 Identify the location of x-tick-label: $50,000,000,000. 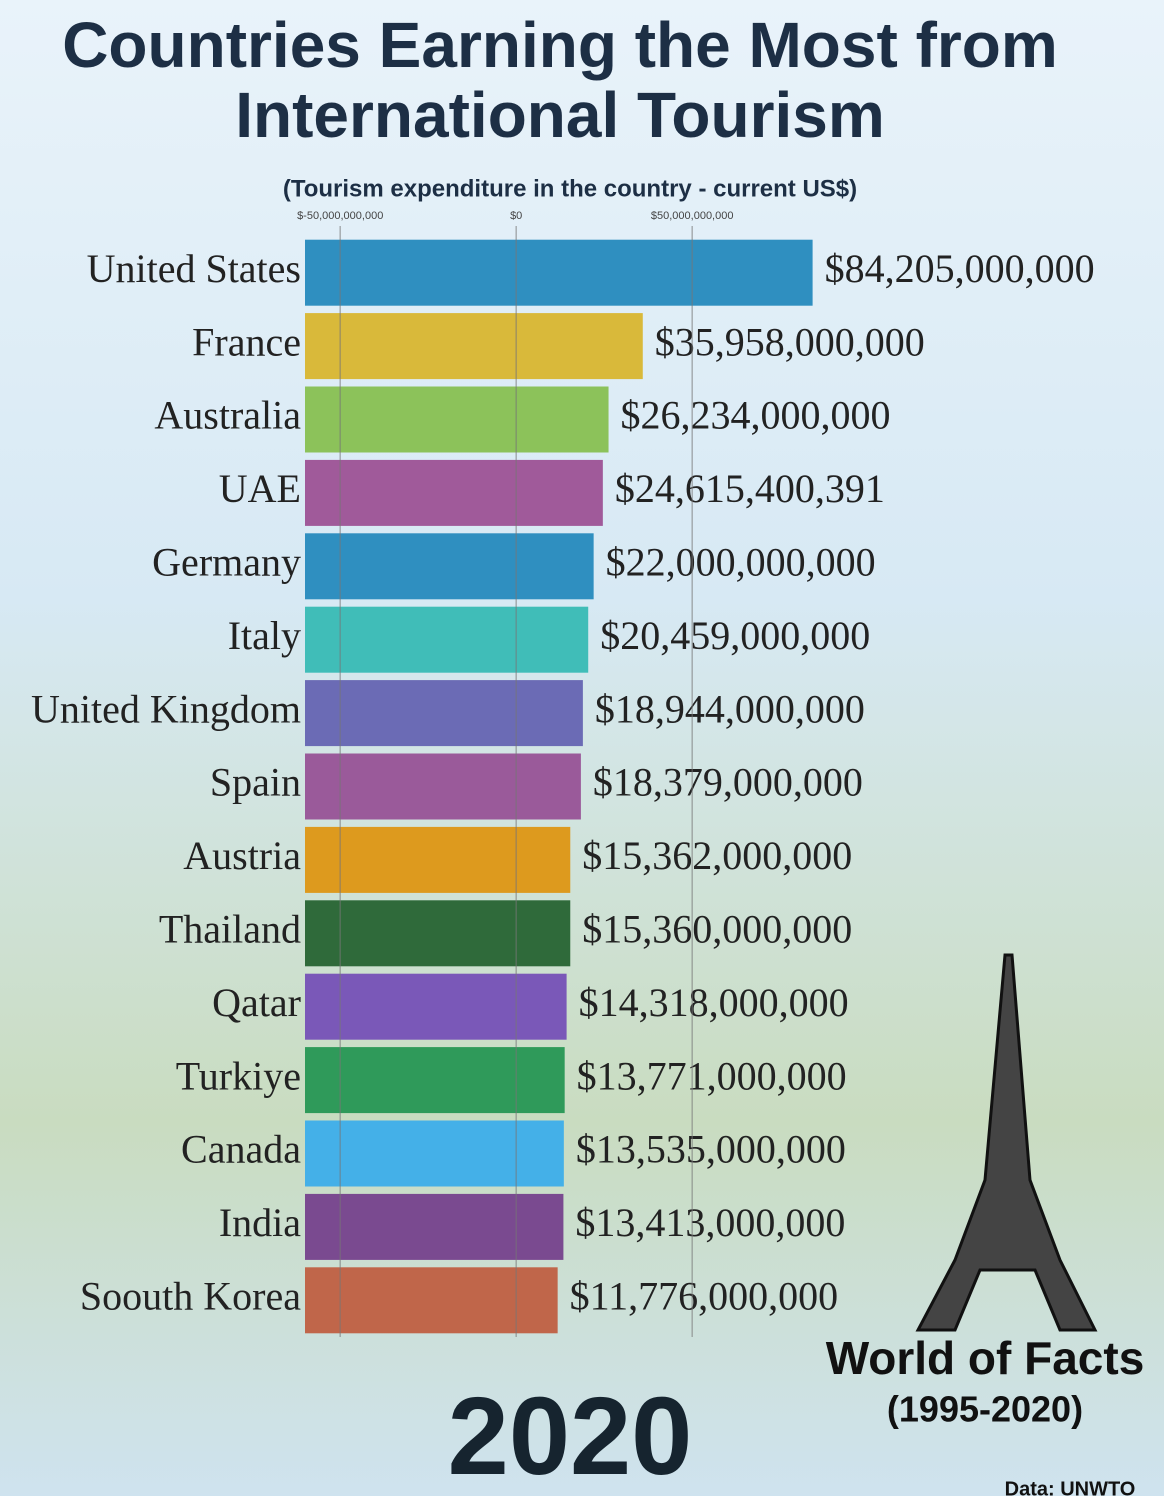
(692, 216).